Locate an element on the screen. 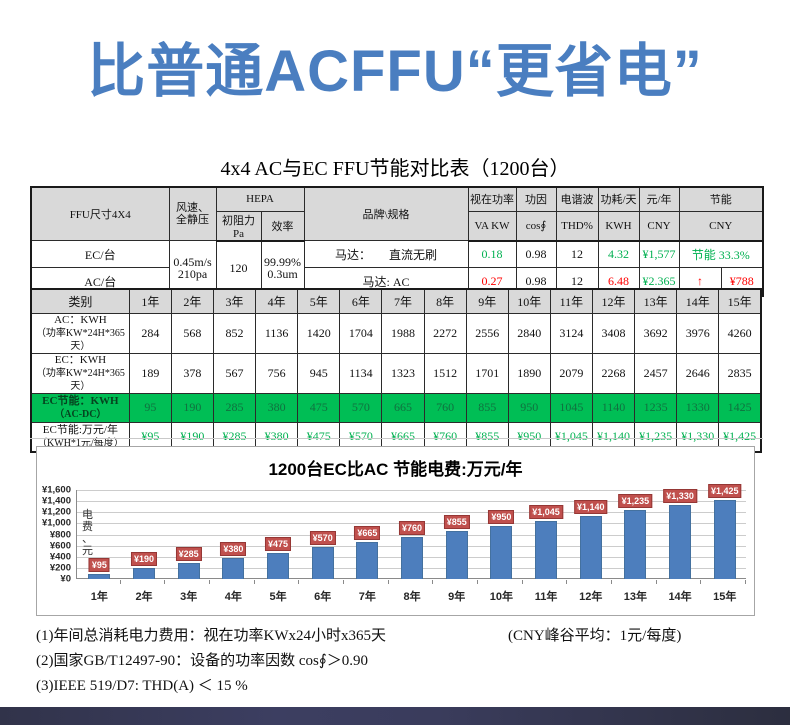 The image size is (790, 725). header-saving-cny: CNY is located at coordinates (721, 226).